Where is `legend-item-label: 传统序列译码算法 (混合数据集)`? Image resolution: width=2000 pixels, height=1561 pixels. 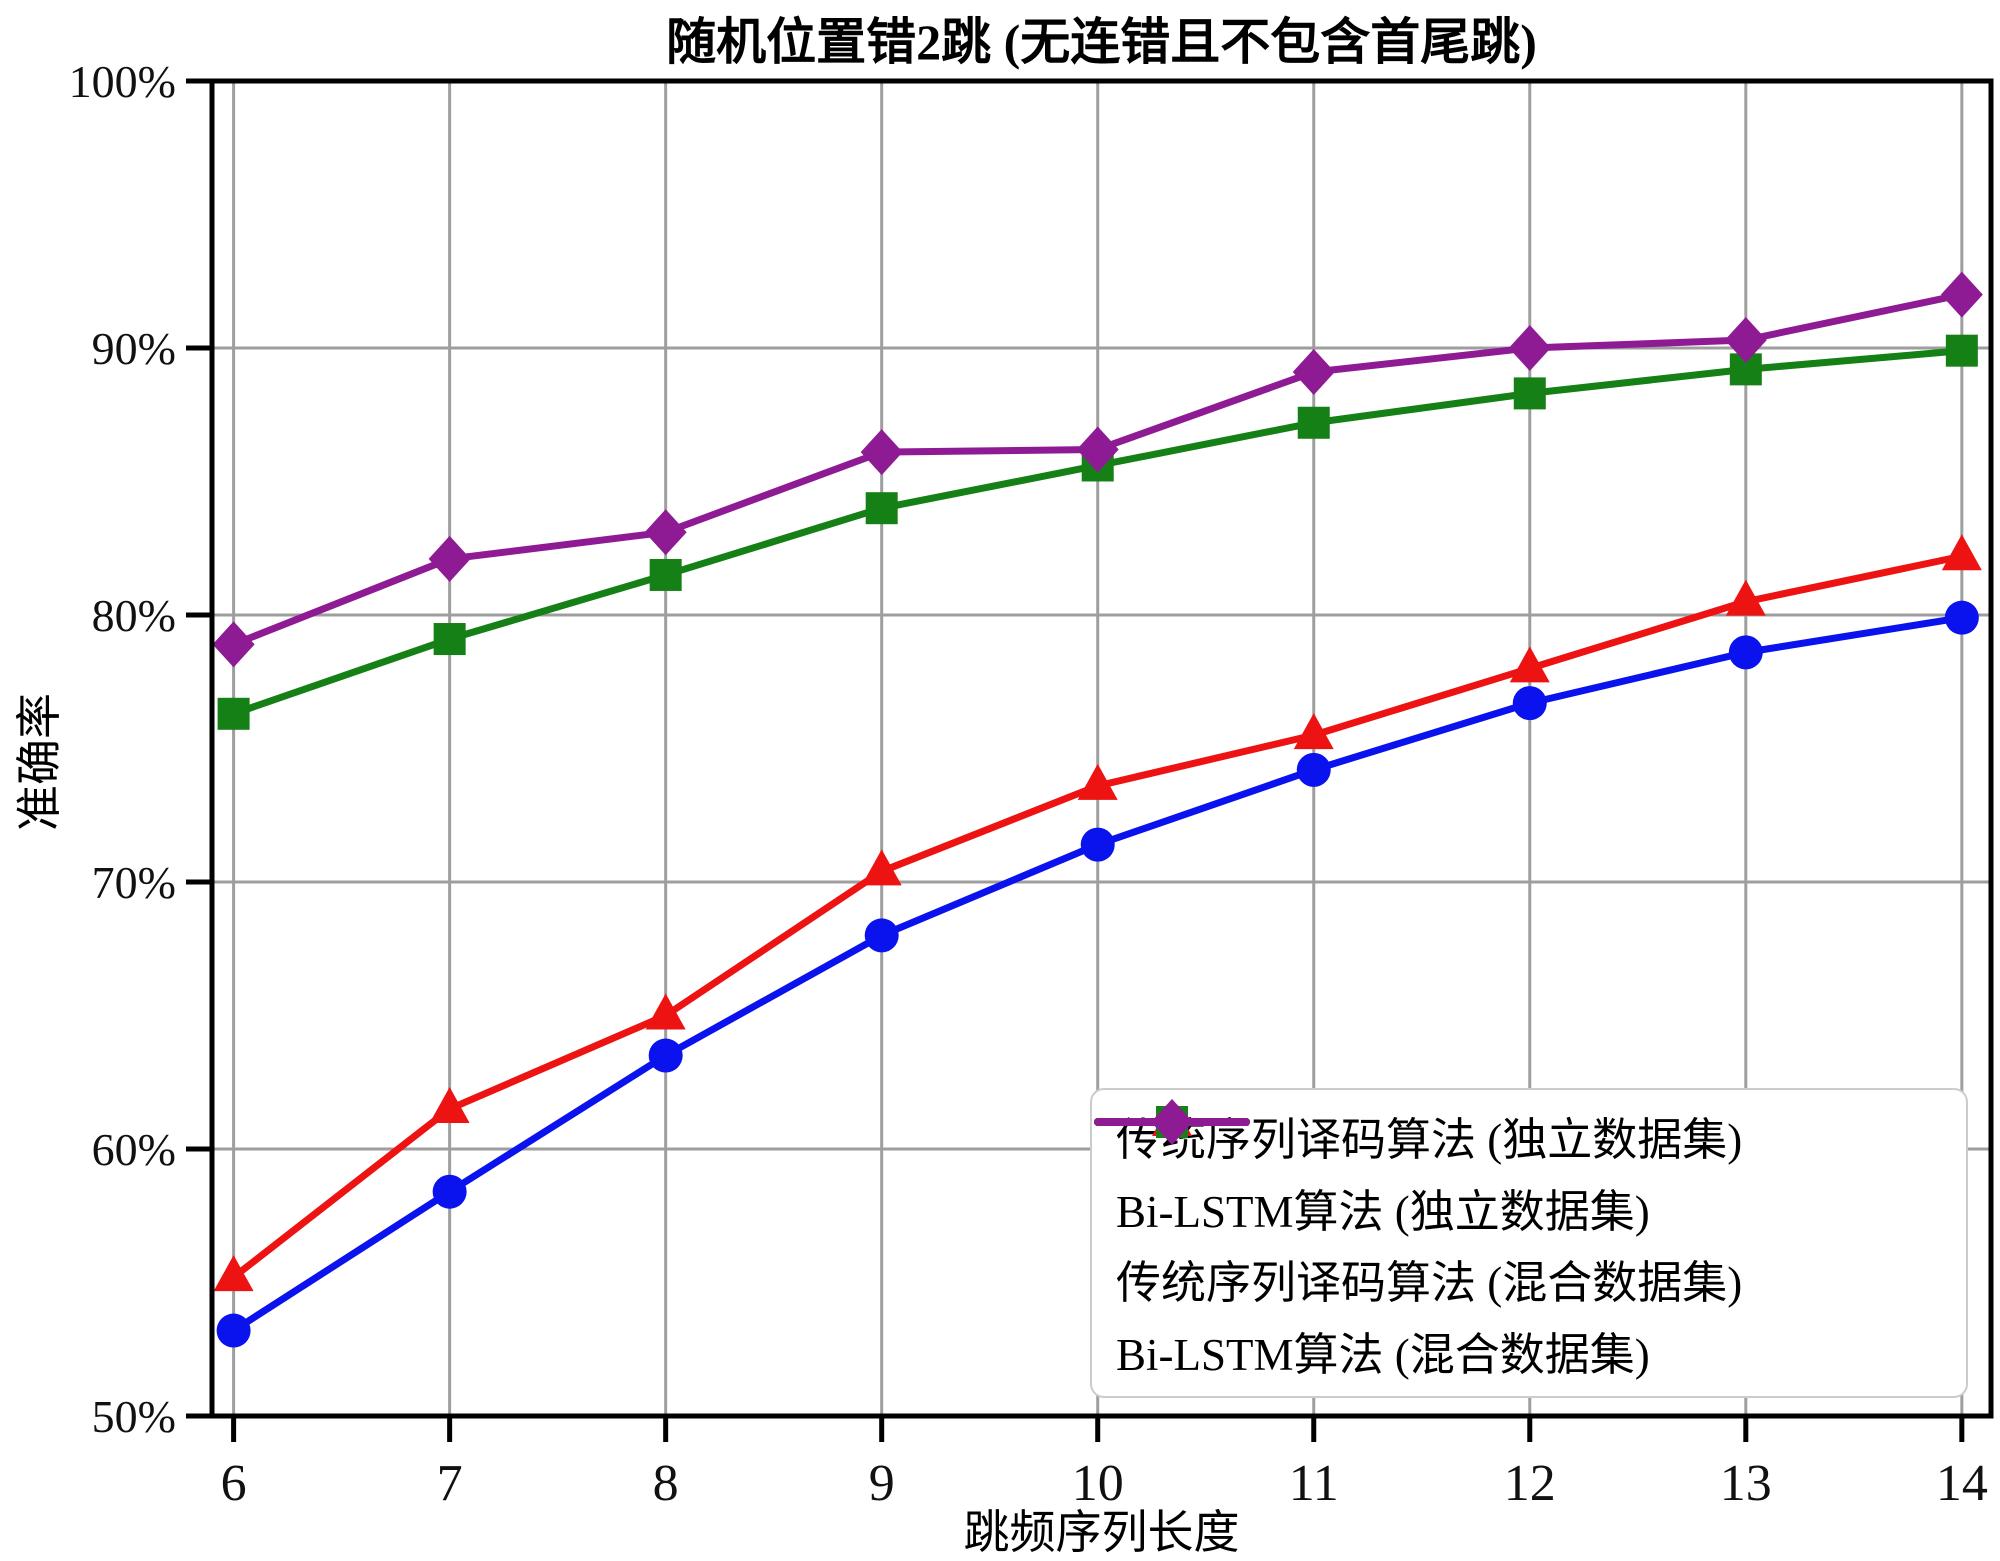
legend-item-label: 传统序列译码算法 (混合数据集) is located at coordinates (1429, 1283).